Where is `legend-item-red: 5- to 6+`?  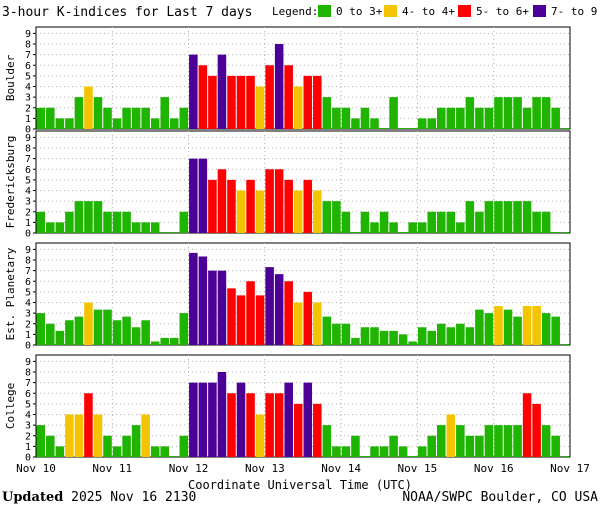 legend-item-red: 5- to 6+ is located at coordinates (502, 11).